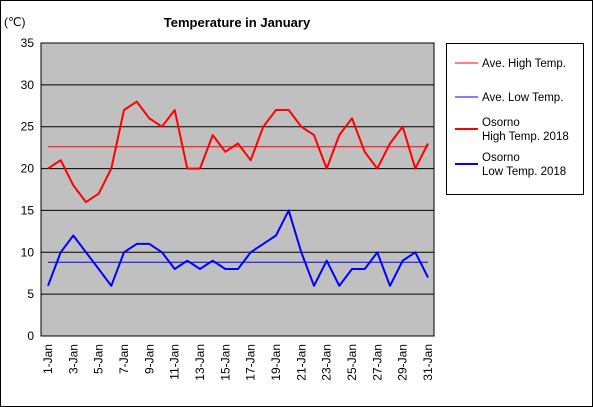  I want to click on x-tick-label-9-Jan: 9-Jan, so click(149, 359).